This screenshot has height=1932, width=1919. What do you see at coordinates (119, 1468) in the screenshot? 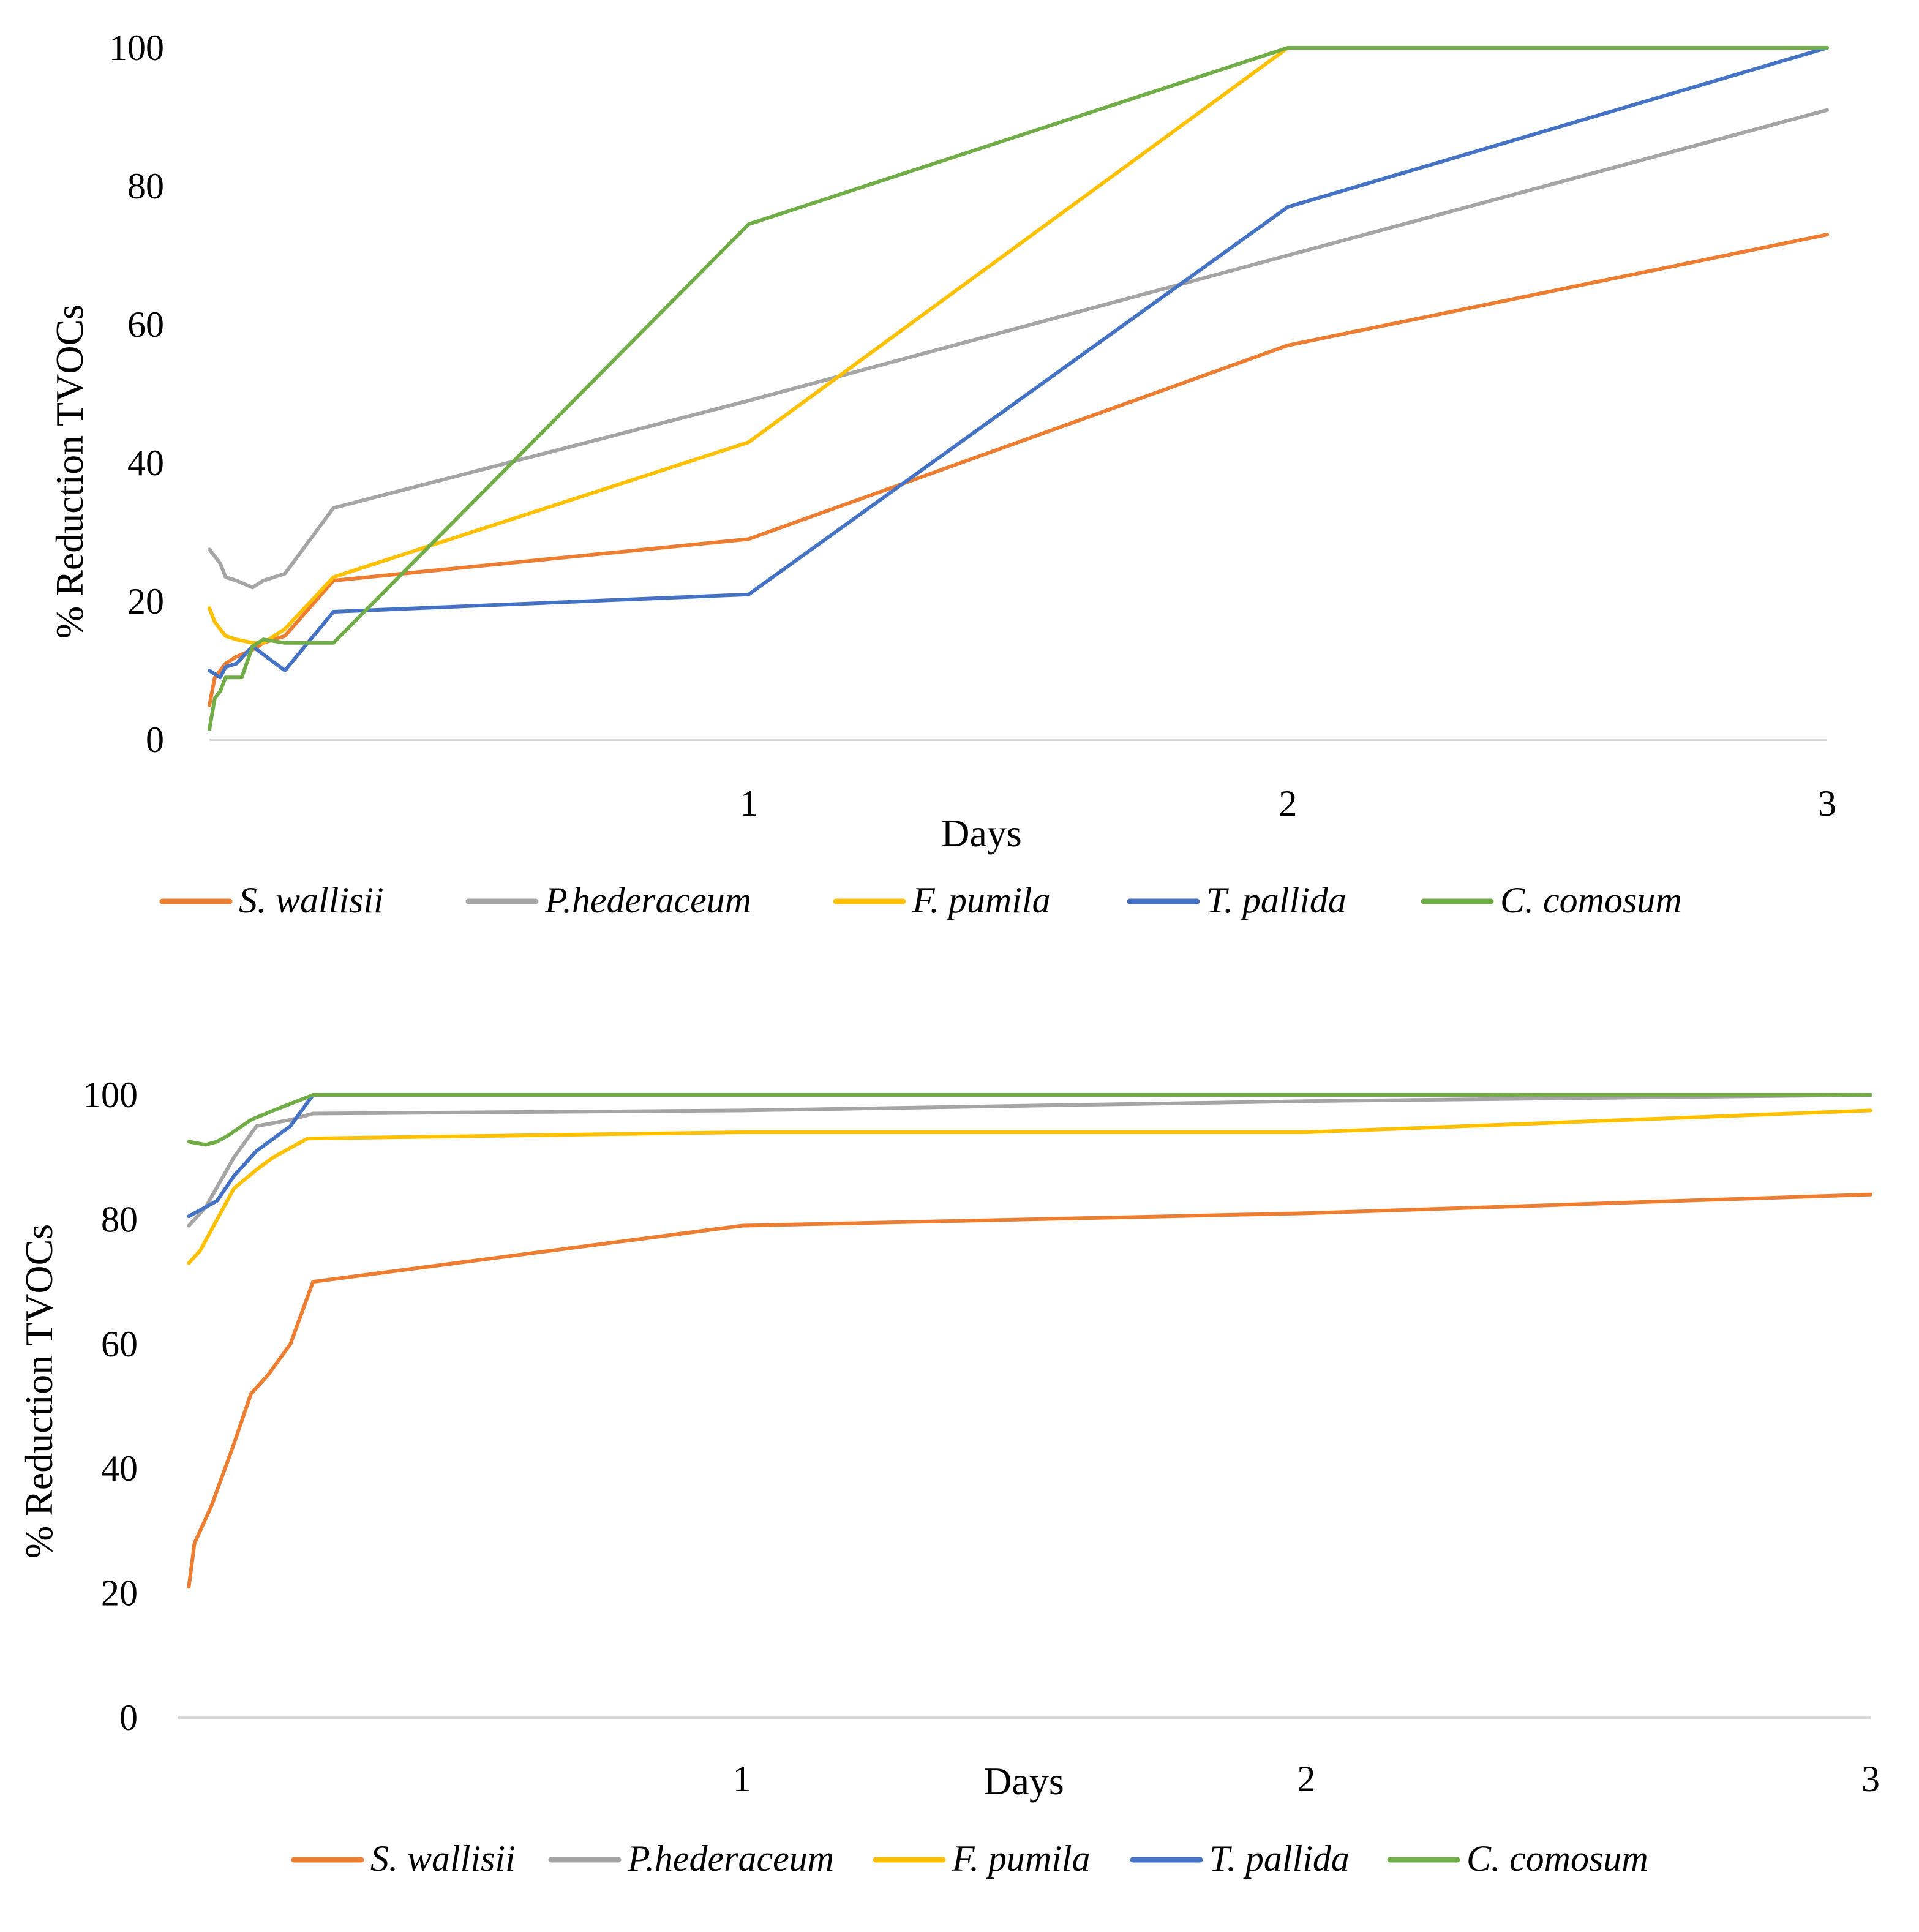
I see `bottom-y-tick-label: 40` at bounding box center [119, 1468].